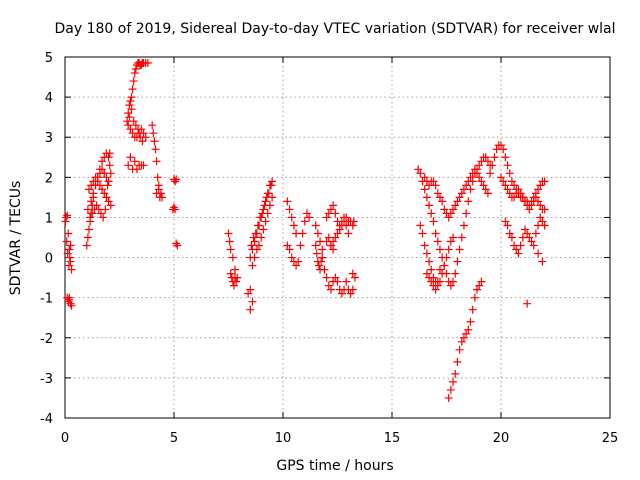 The height and width of the screenshot is (480, 640). Describe the element at coordinates (49, 178) in the screenshot. I see `y-tick-label: 2` at that location.